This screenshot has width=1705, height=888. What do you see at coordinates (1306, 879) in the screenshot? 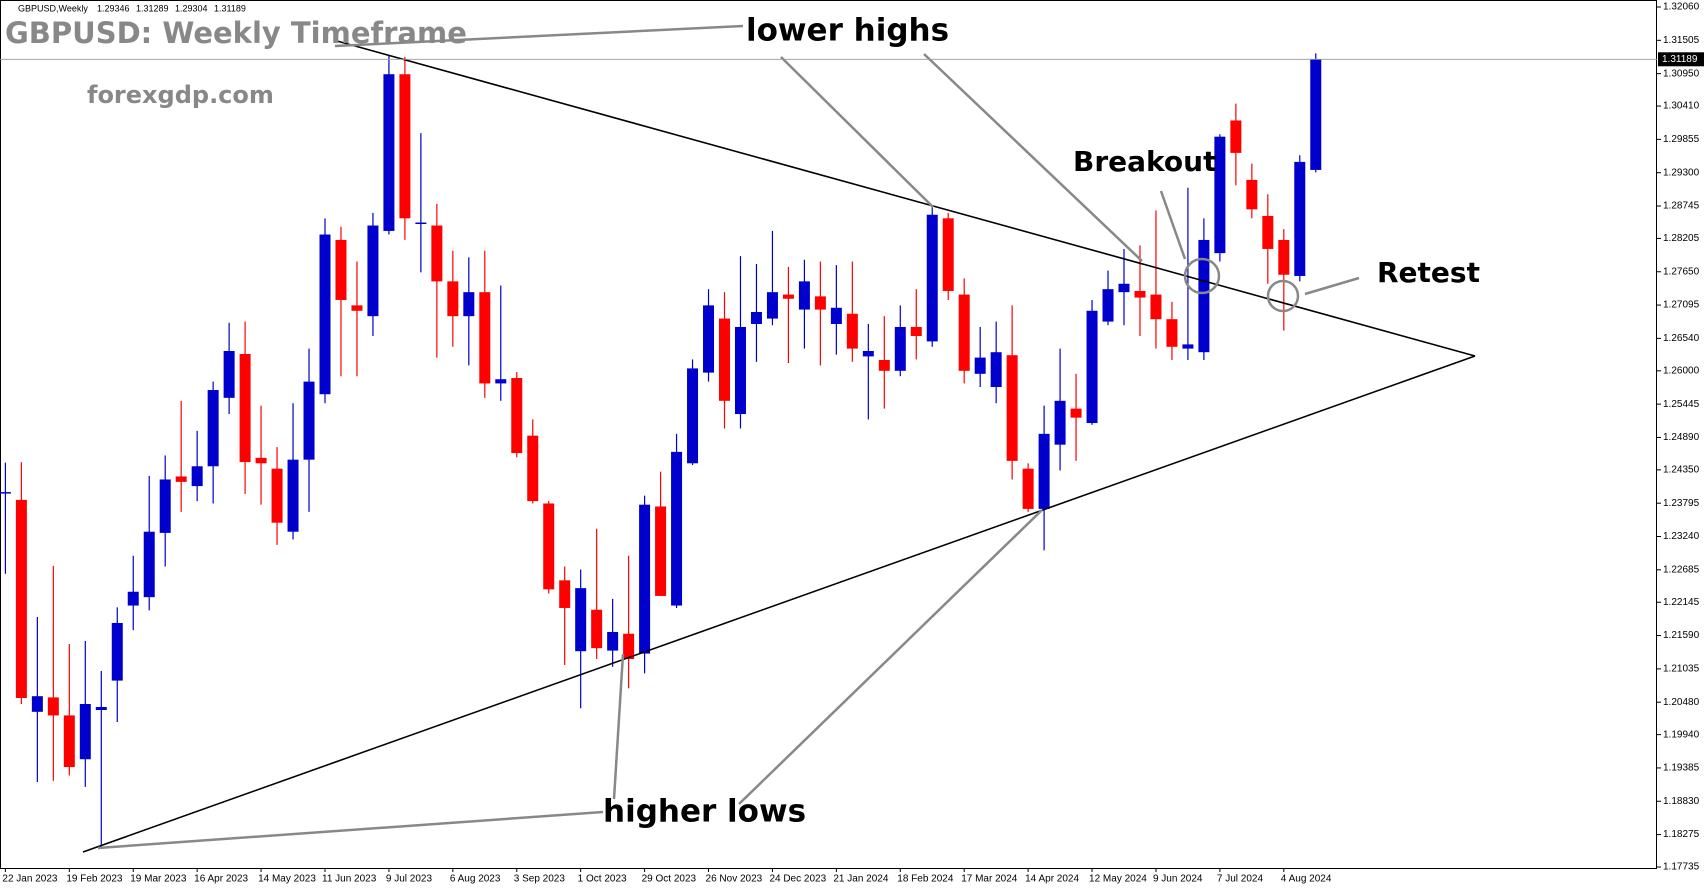
I see `x-tick-label: 4 Aug 2024` at bounding box center [1306, 879].